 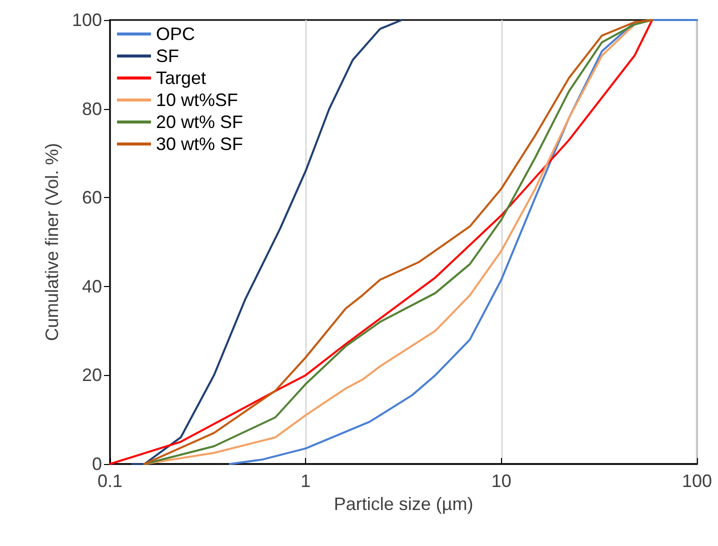 What do you see at coordinates (92, 375) in the screenshot?
I see `y-tick-label: 20` at bounding box center [92, 375].